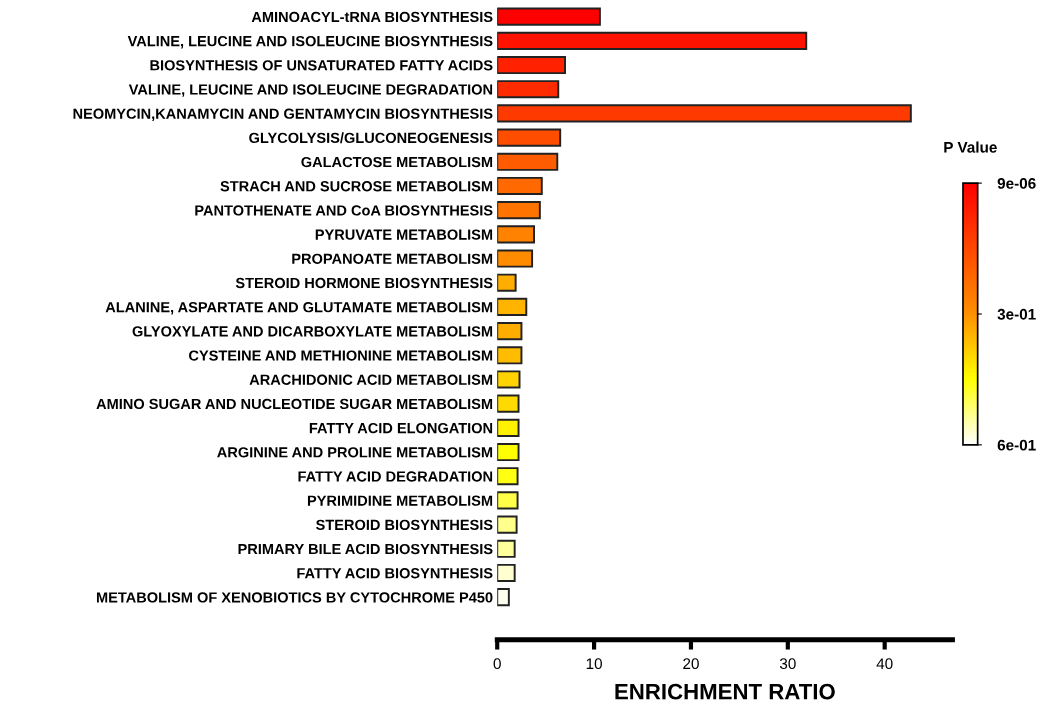 The width and height of the screenshot is (1049, 721). What do you see at coordinates (365, 549) in the screenshot?
I see `y-tick-label: PRIMARY BILE ACID BIOSYNTHESIS` at bounding box center [365, 549].